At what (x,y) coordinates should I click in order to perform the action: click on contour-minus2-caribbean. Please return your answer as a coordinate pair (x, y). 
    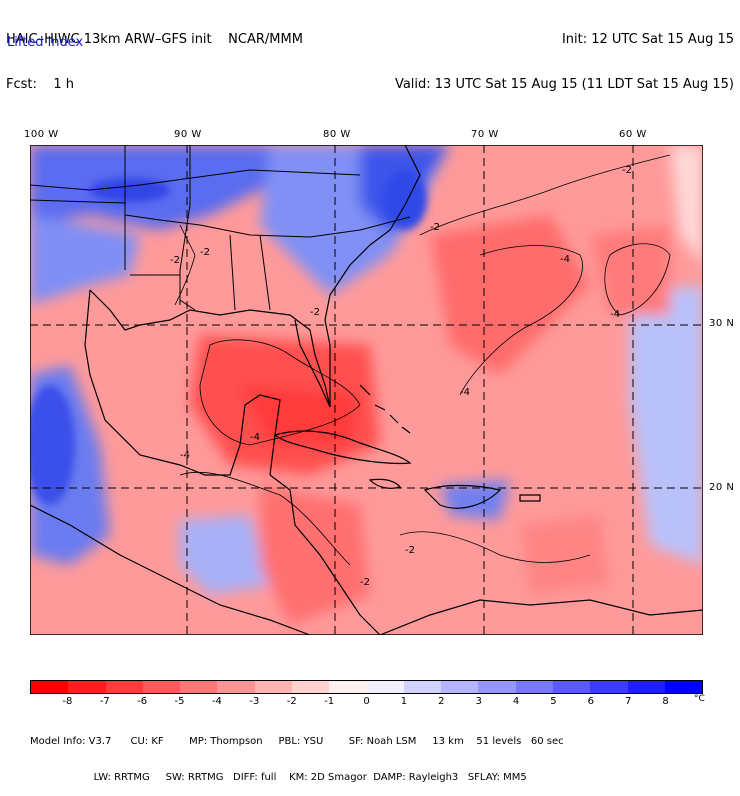
    Looking at the image, I should click on (265, 518).